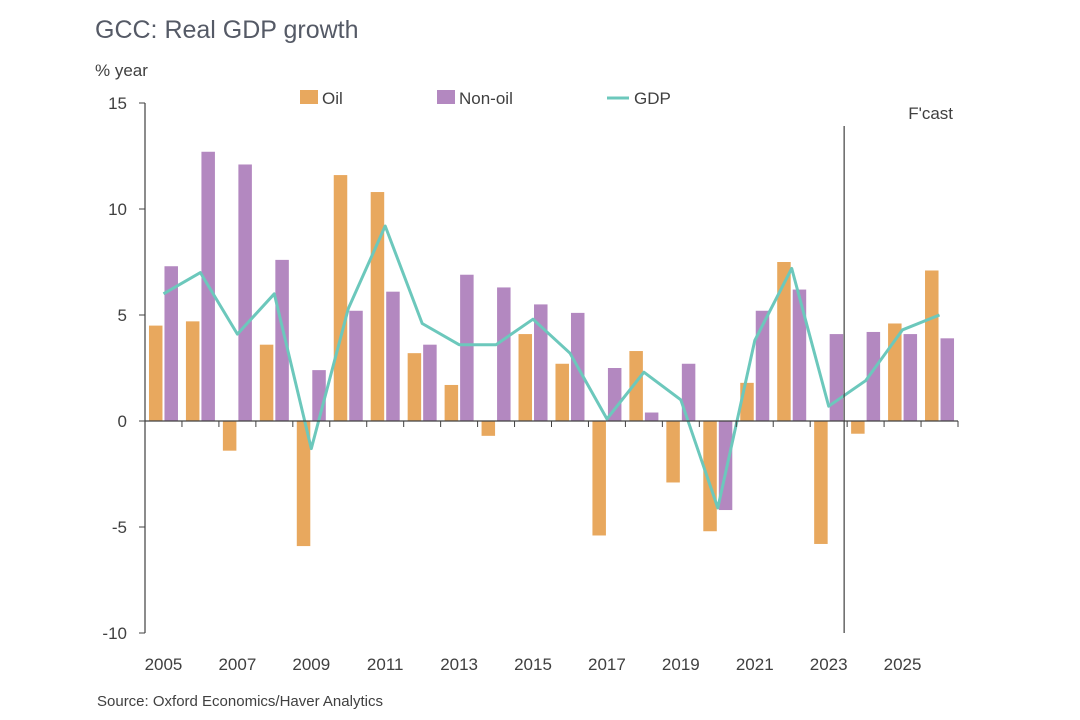 Image resolution: width=1080 pixels, height=720 pixels. Describe the element at coordinates (903, 664) in the screenshot. I see `x-tick-label: 2025` at that location.